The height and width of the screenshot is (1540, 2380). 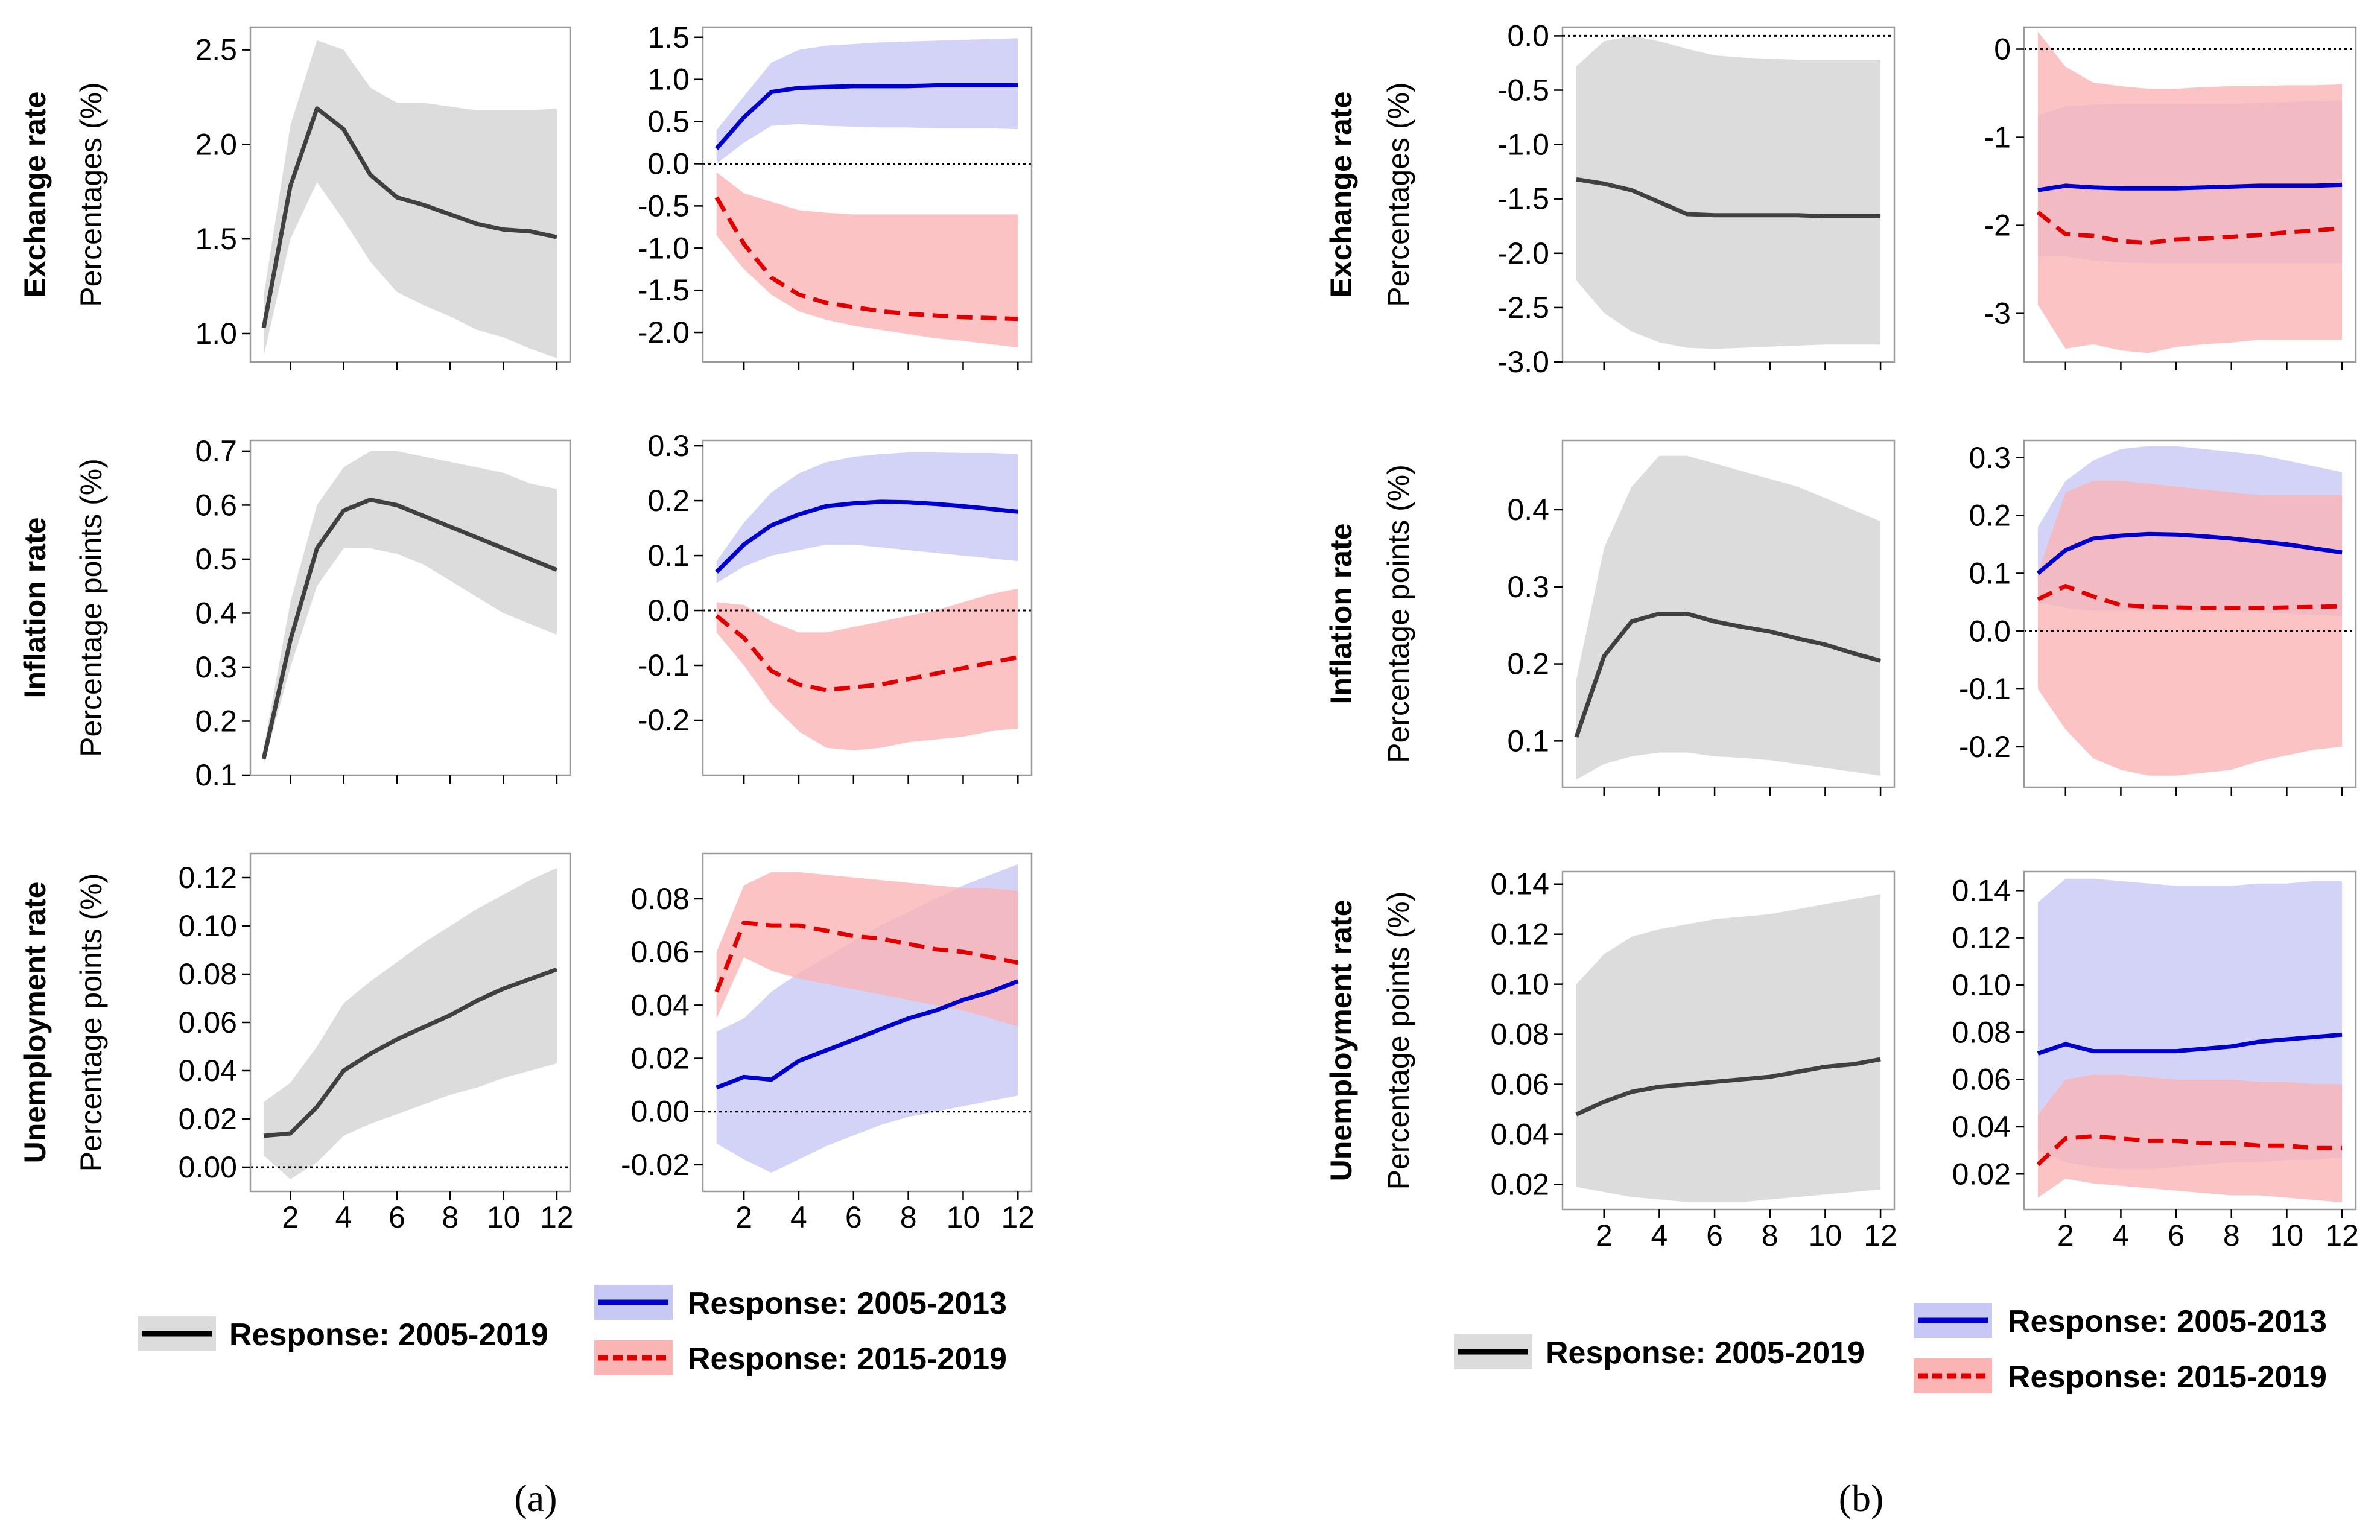 What do you see at coordinates (1881, 1235) in the screenshot?
I see `xtick-label-b-full-5: 12` at bounding box center [1881, 1235].